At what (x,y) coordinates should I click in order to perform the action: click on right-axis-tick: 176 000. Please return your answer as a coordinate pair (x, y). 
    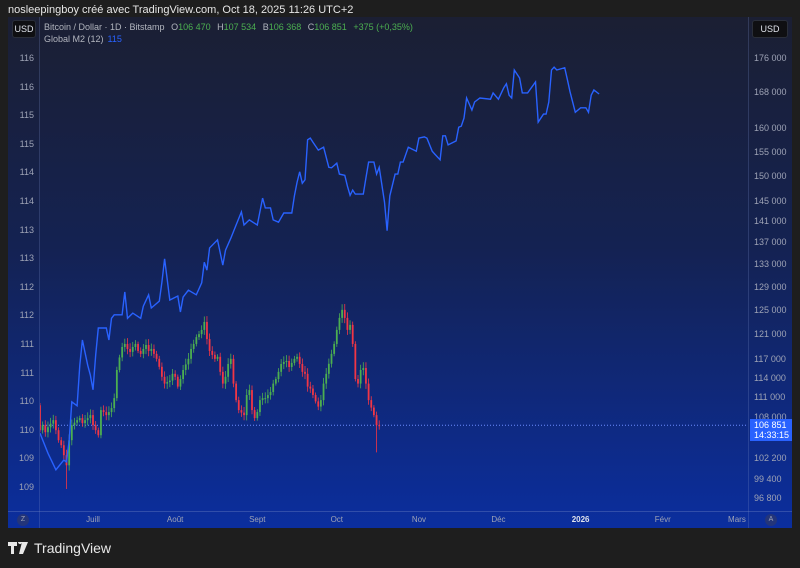
    Looking at the image, I should click on (770, 58).